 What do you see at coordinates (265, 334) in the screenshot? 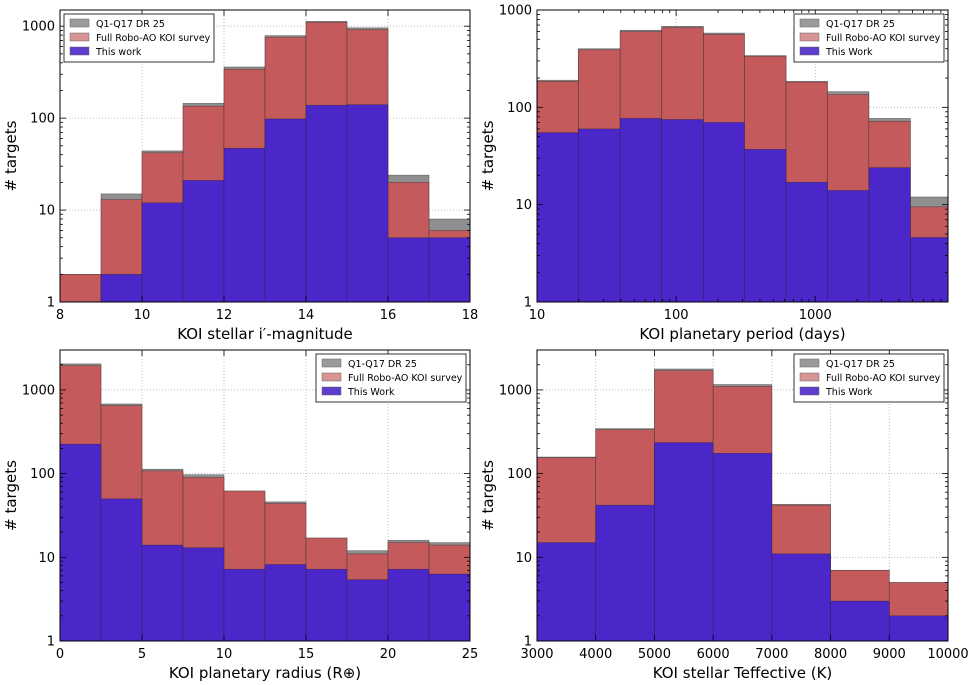
I see `x-axis-label: KOI stellar i′-magnitude` at bounding box center [265, 334].